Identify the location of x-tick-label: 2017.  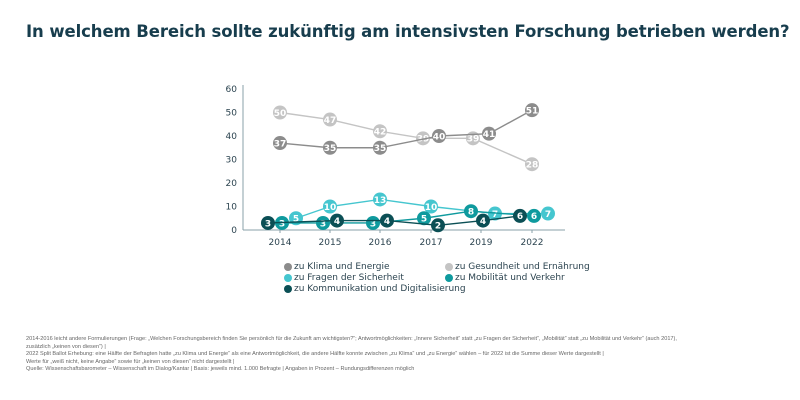
(431, 243).